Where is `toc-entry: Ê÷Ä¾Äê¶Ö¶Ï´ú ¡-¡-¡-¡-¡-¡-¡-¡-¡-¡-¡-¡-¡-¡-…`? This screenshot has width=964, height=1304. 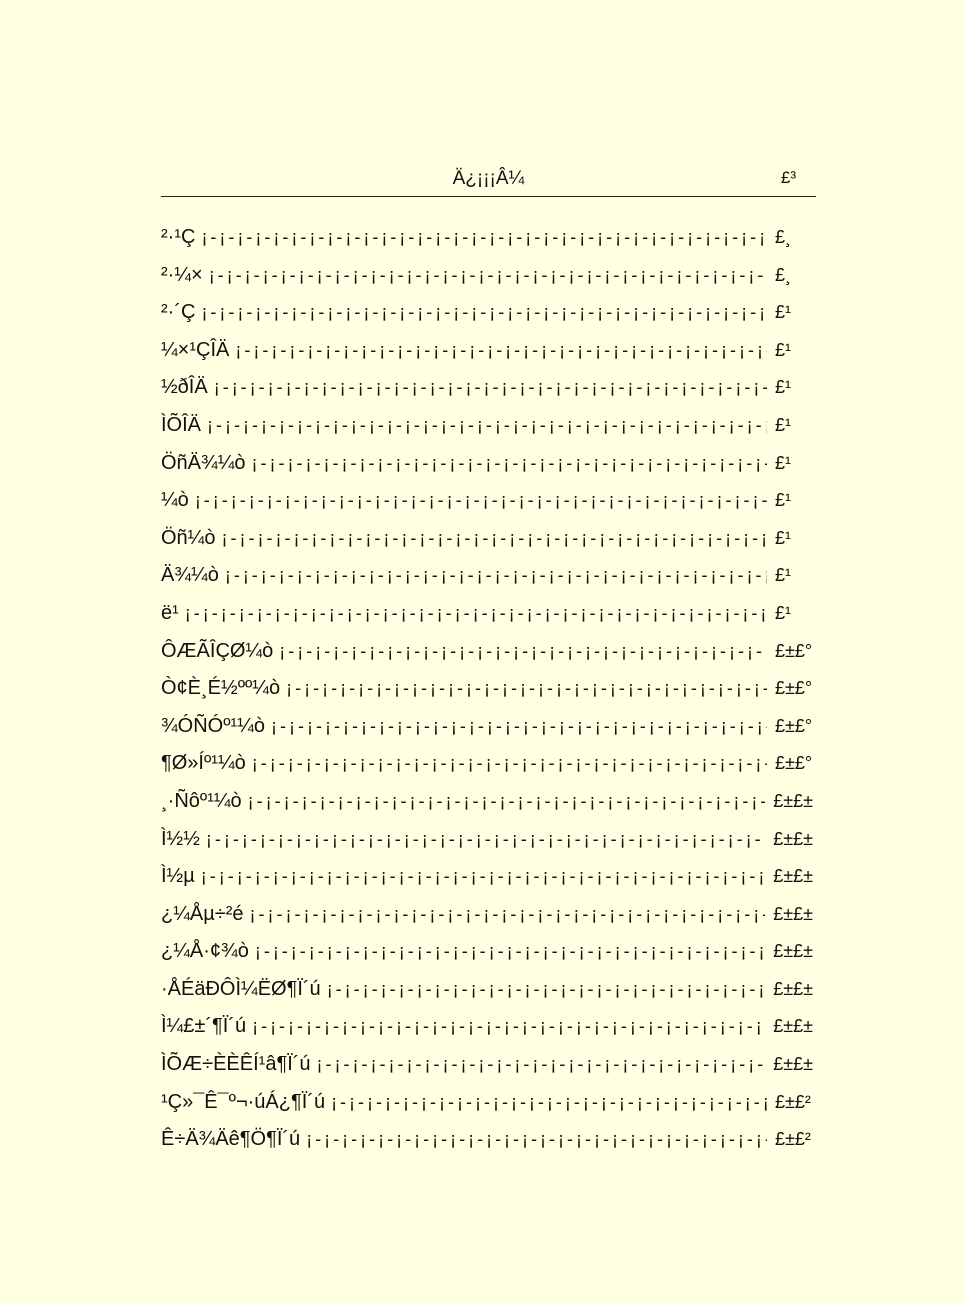
toc-entry: Ê÷Ä¾Äê¶Ö¶Ï´ú ¡-¡-¡-¡-¡-¡-¡-¡-¡-¡-¡-¡-¡-¡-… is located at coordinates (487, 1147).